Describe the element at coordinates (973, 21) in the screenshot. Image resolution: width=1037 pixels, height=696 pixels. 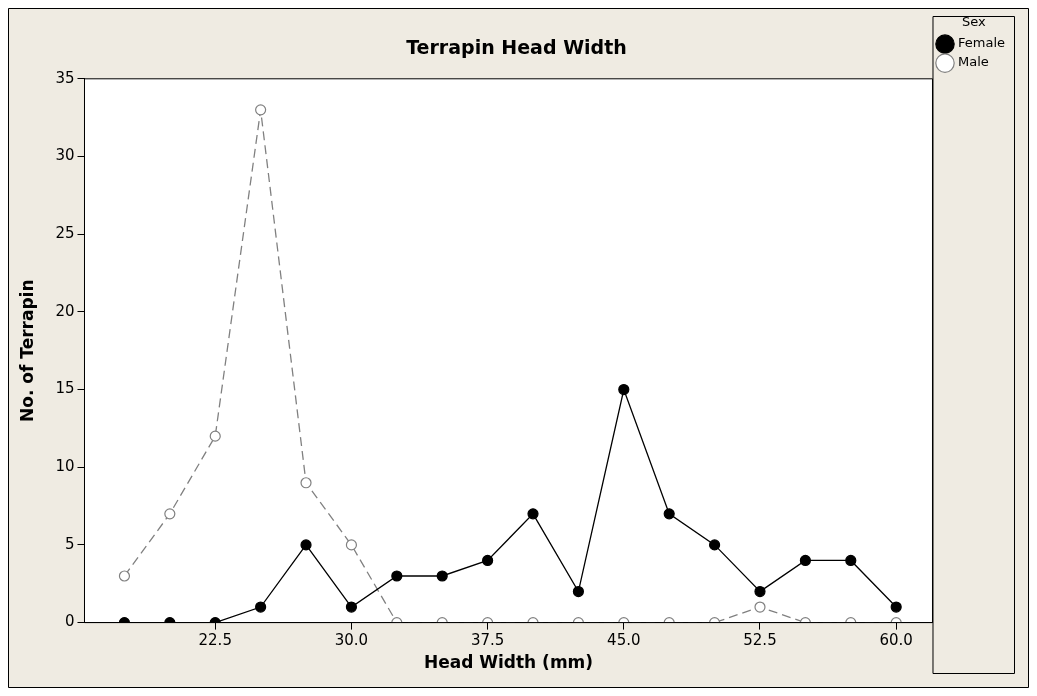
I see `legend-title: Sex` at that location.